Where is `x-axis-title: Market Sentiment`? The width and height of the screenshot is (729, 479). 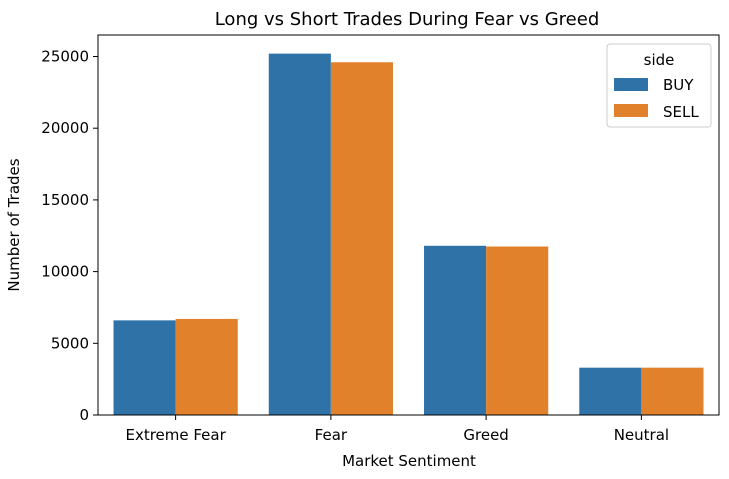 x-axis-title: Market Sentiment is located at coordinates (409, 461).